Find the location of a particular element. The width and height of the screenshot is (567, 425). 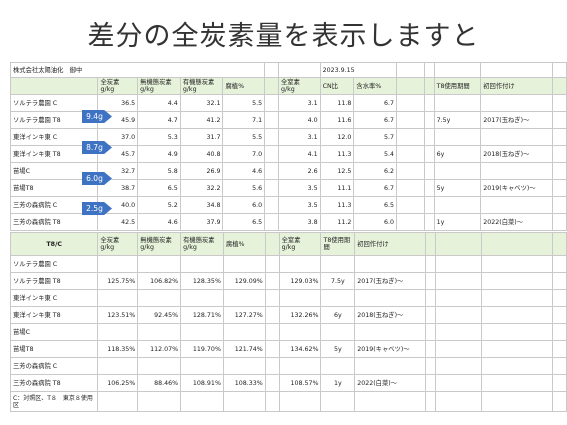

table-cell: 7.0 is located at coordinates (244, 154).